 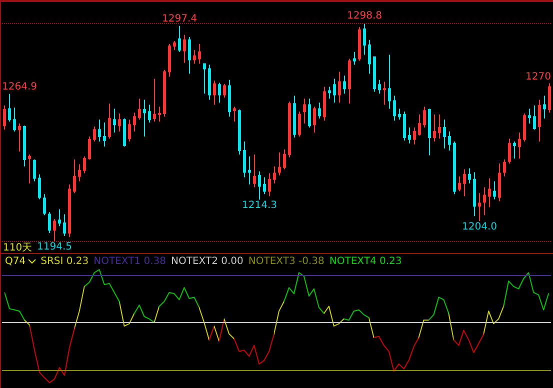 I want to click on annotation: 1214.3, so click(x=260, y=206).